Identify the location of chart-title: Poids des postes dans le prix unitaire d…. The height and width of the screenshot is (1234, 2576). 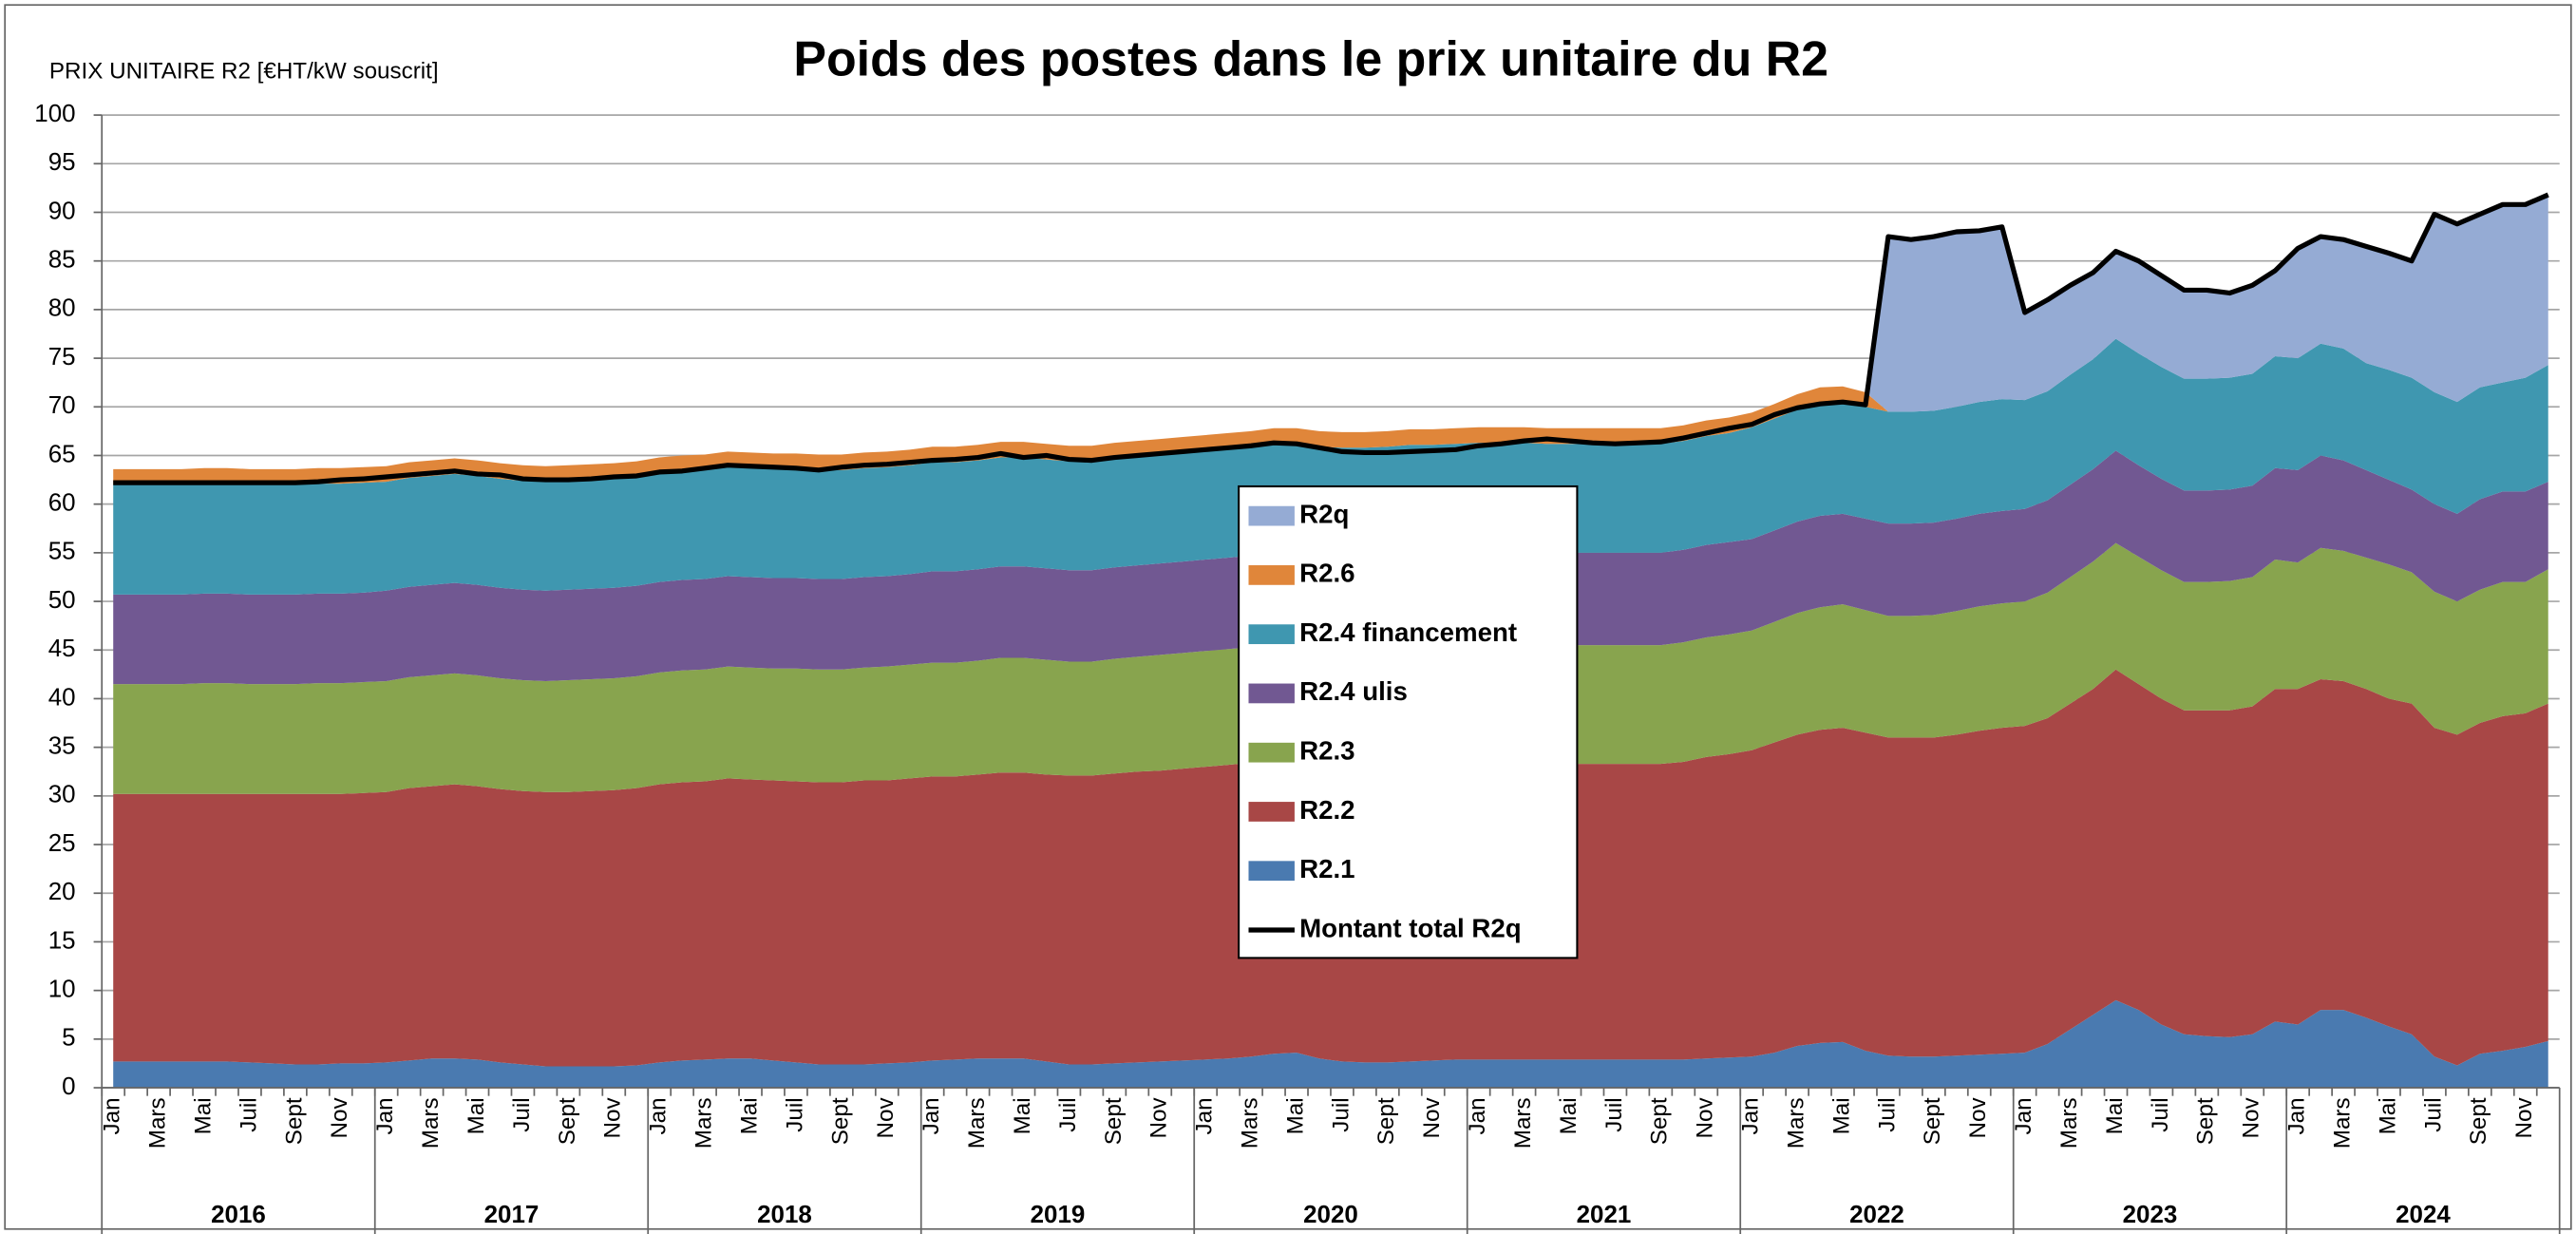
(1310, 57).